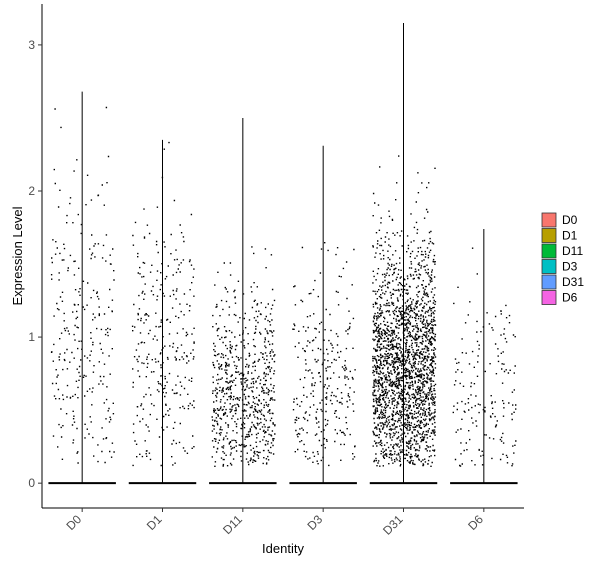  I want to click on violin-group-d11, so click(243, 301).